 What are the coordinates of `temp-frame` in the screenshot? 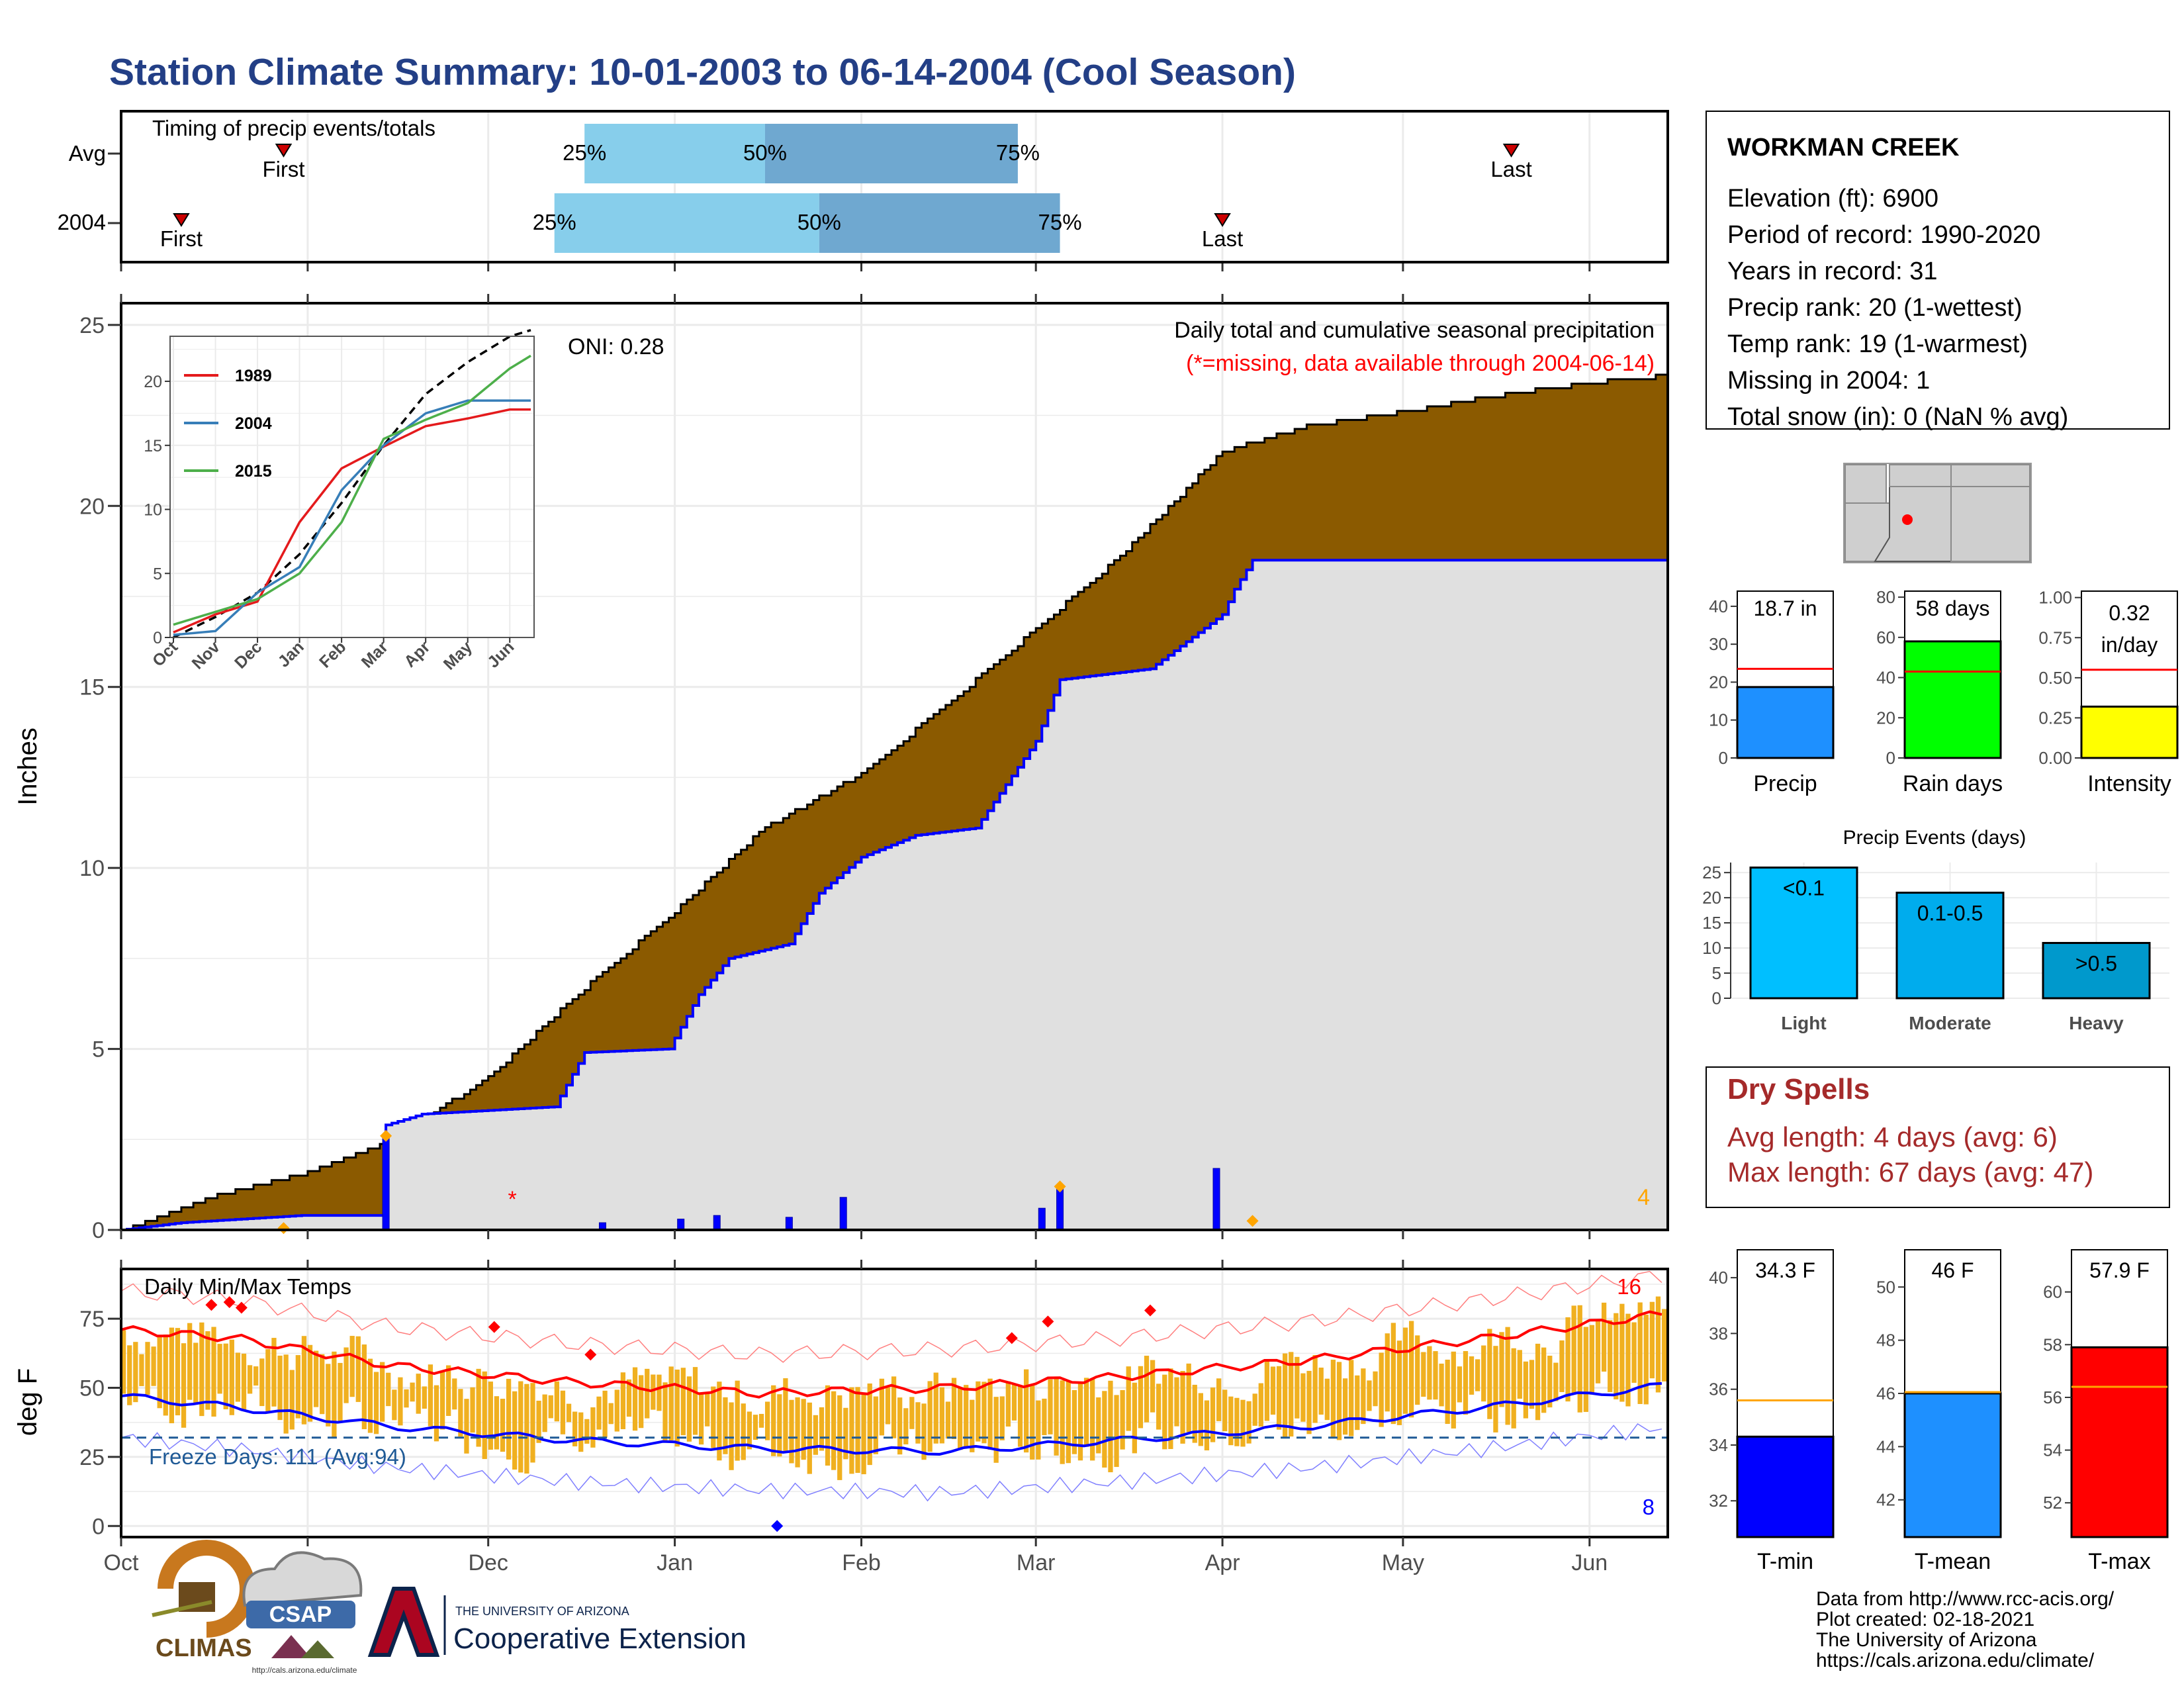 It's located at (894, 1403).